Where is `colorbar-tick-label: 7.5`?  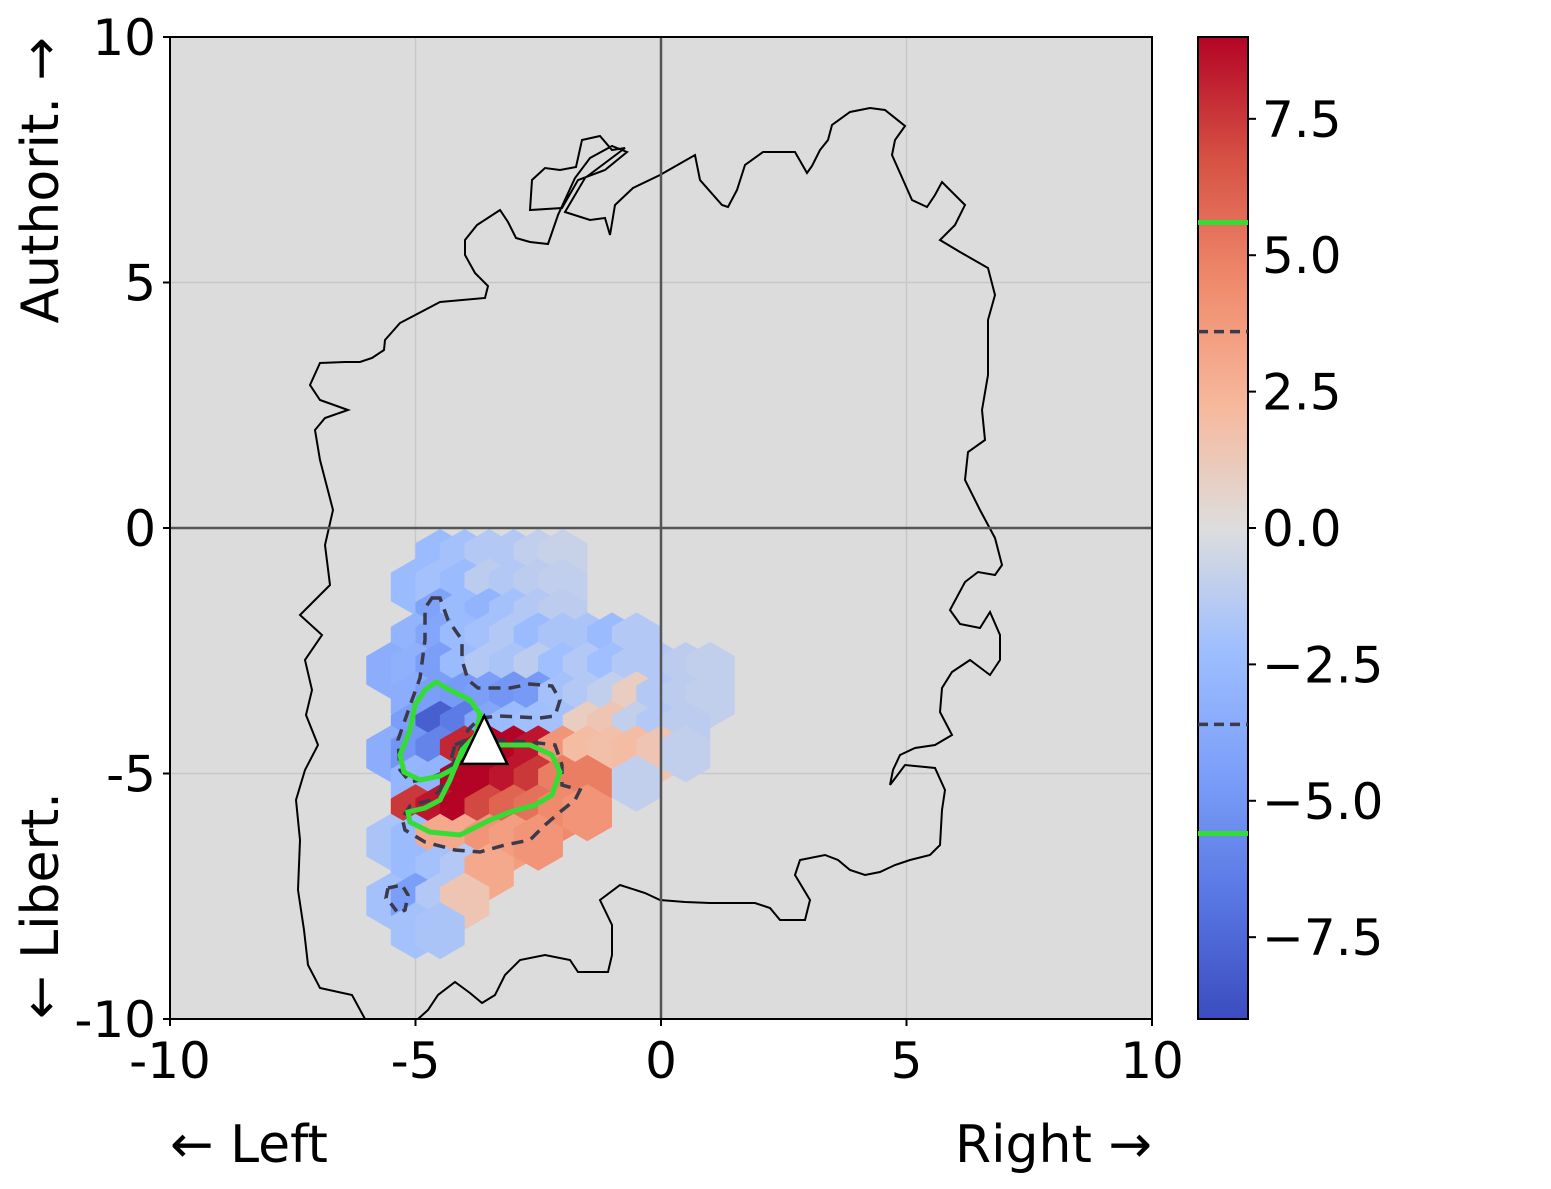
colorbar-tick-label: 7.5 is located at coordinates (1302, 120).